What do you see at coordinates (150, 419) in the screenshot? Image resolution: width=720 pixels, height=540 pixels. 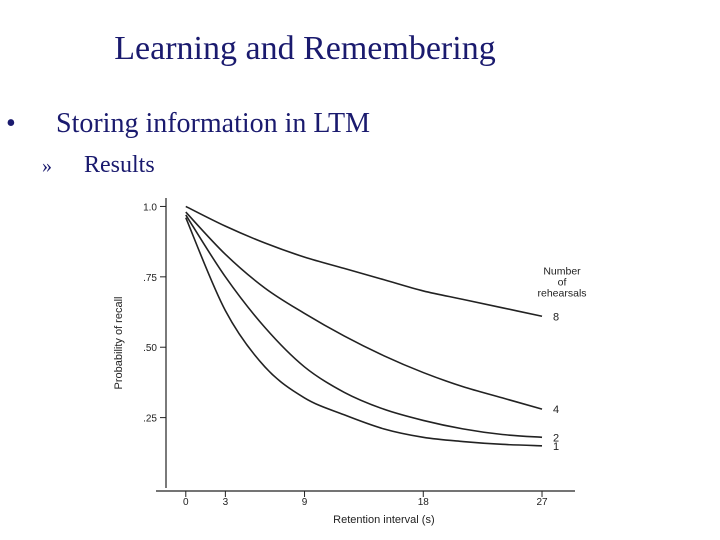 I see `y-tick-label: .25` at bounding box center [150, 419].